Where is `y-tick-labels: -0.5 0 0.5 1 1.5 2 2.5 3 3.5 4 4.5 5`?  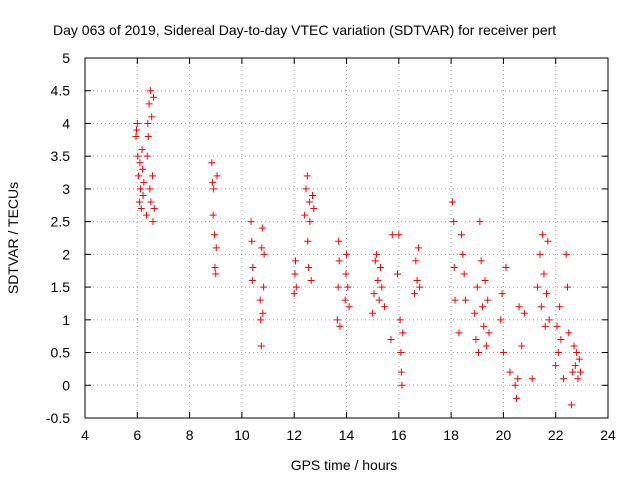
y-tick-labels: -0.5 0 0.5 1 1.5 2 2.5 3 3.5 4 4.5 5 is located at coordinates (58, 238).